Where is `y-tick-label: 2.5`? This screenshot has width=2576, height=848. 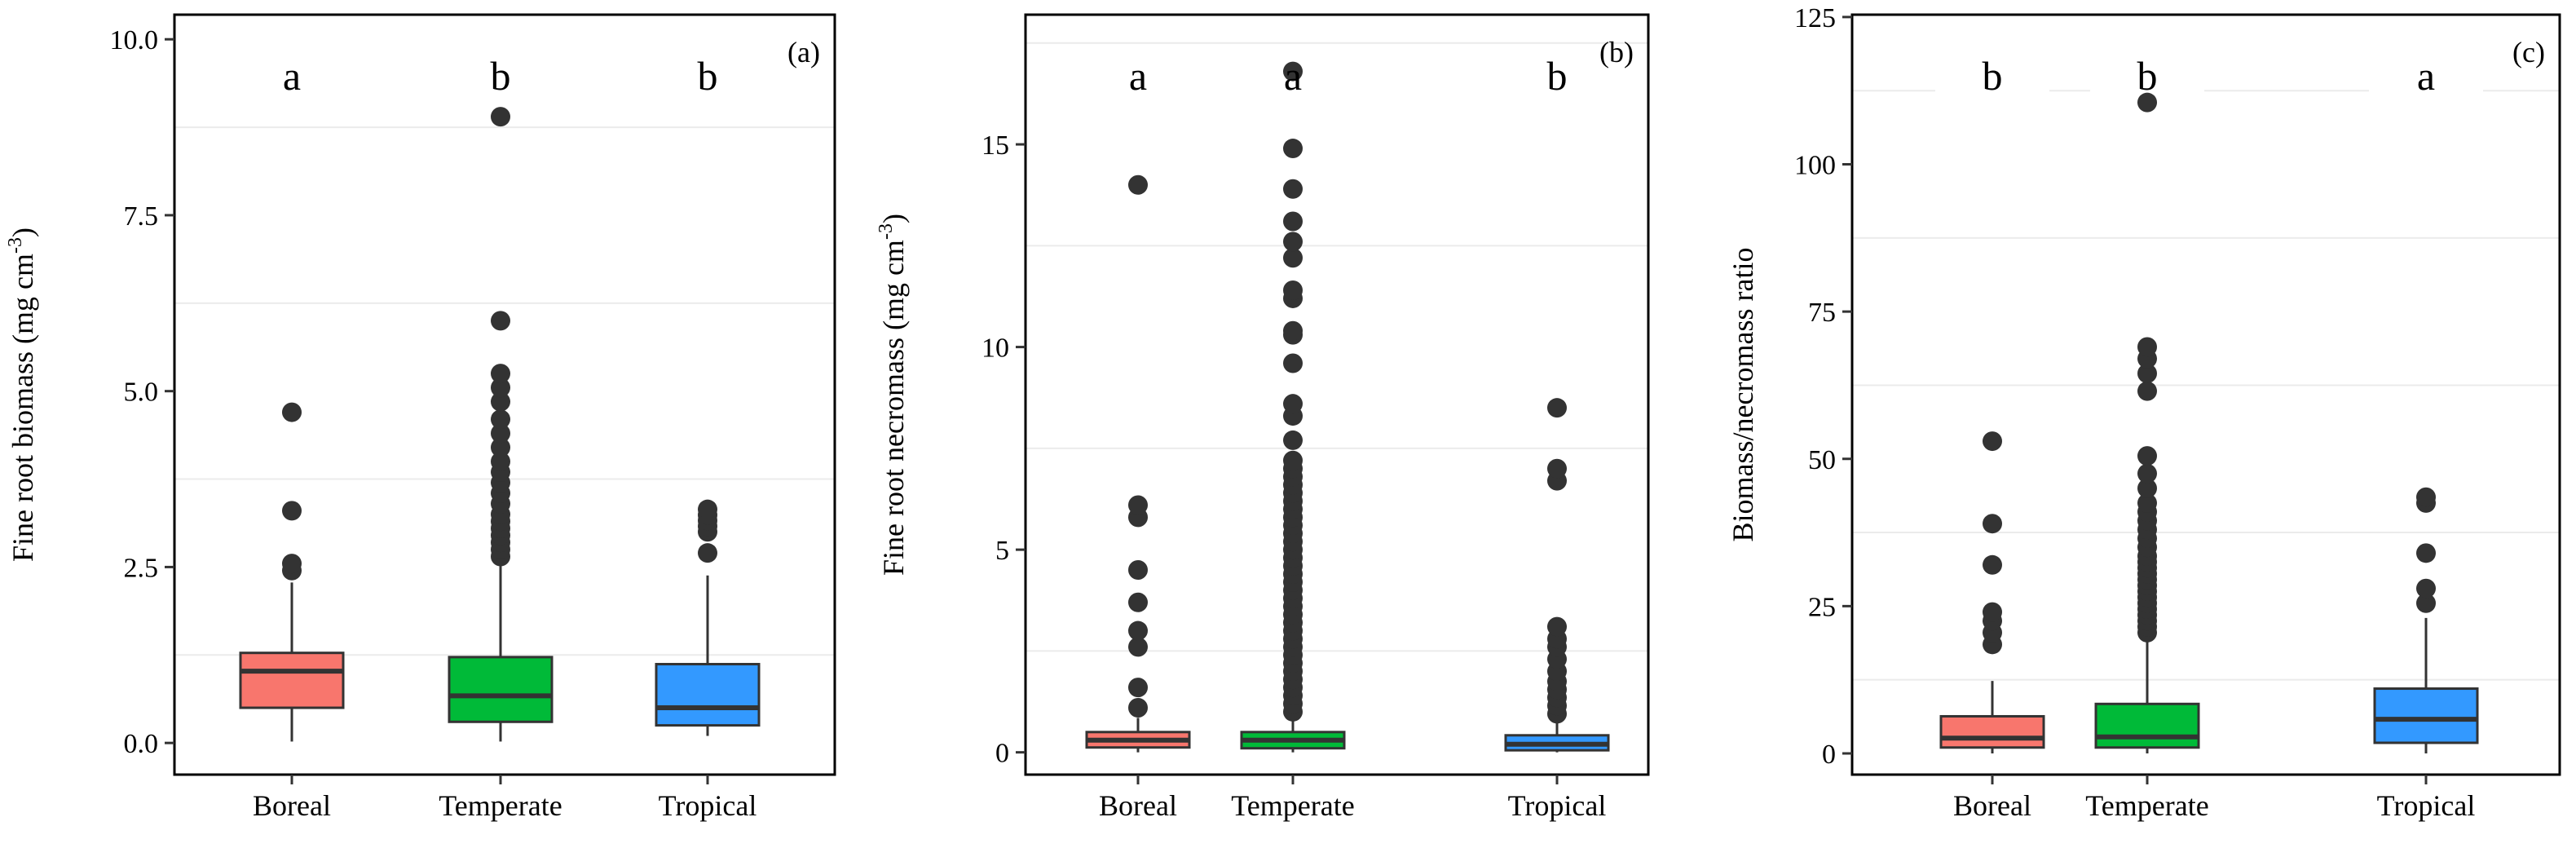 y-tick-label: 2.5 is located at coordinates (141, 568).